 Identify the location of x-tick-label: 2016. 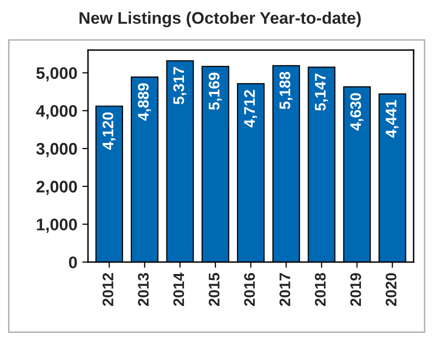
(249, 289).